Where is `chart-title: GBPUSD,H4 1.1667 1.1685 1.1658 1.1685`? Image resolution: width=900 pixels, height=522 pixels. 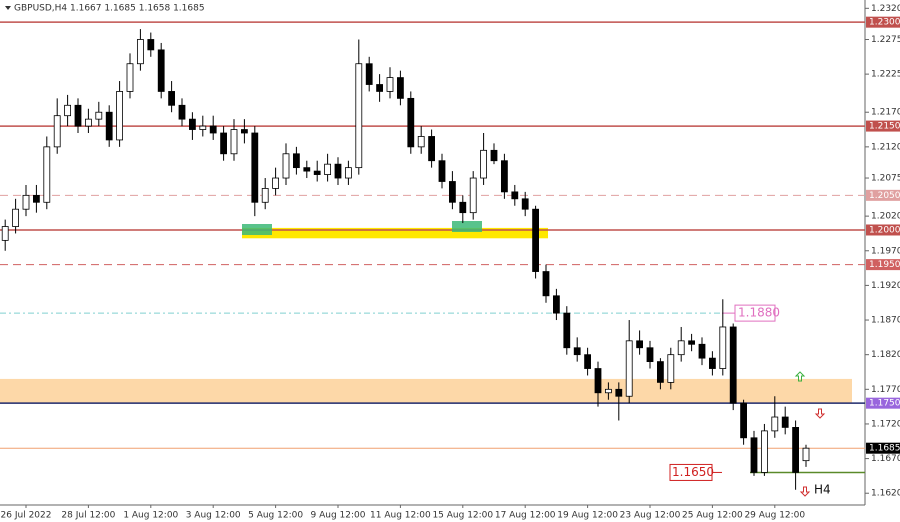
chart-title: GBPUSD,H4 1.1667 1.1685 1.1658 1.1685 is located at coordinates (109, 9).